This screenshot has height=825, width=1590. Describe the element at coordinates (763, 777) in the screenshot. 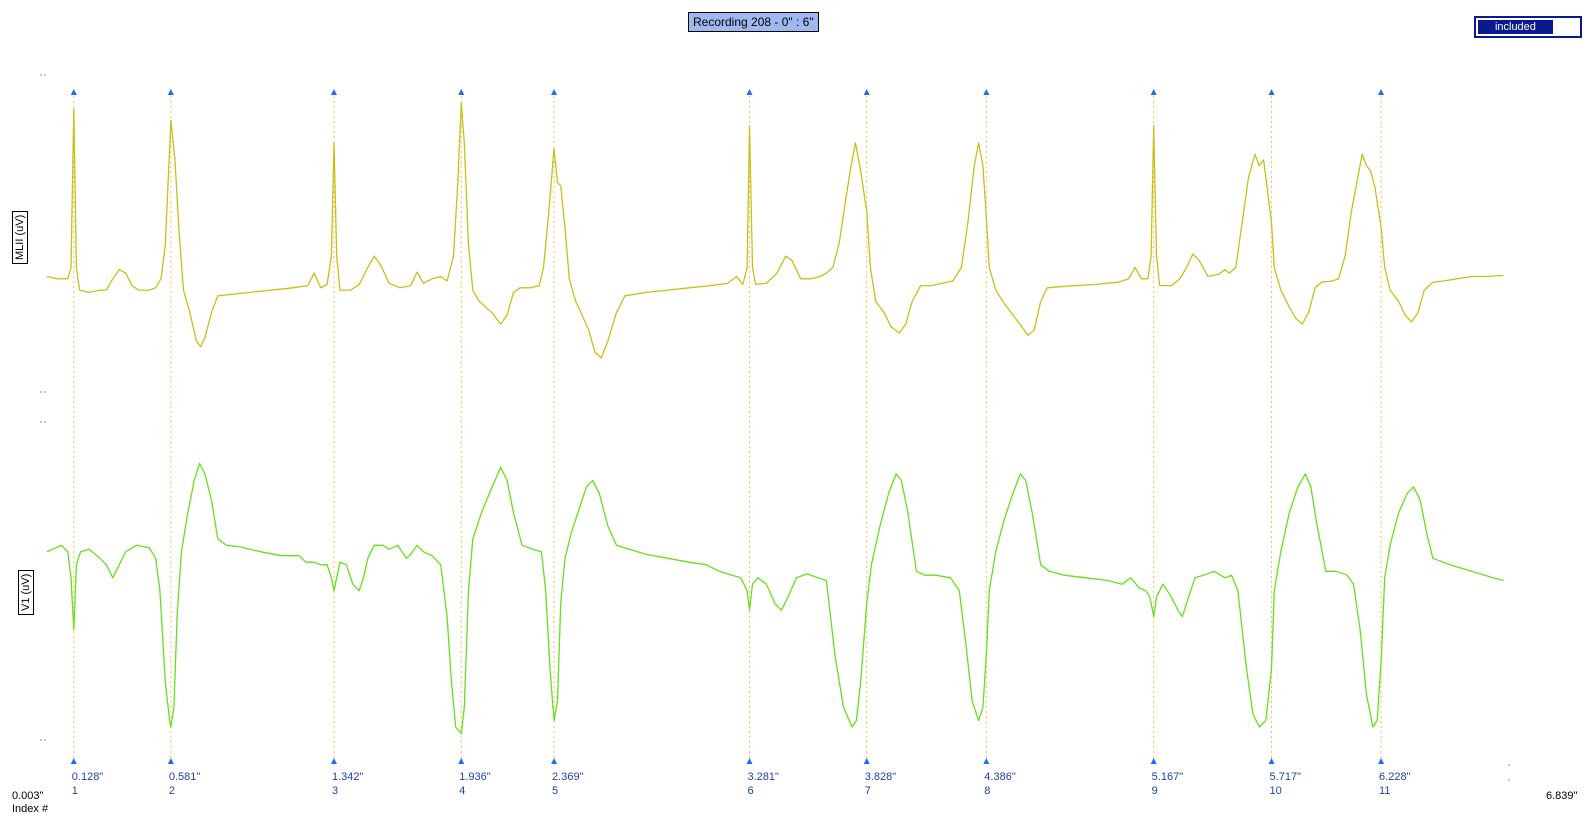

I see `beat-time-label: 3.281"` at that location.